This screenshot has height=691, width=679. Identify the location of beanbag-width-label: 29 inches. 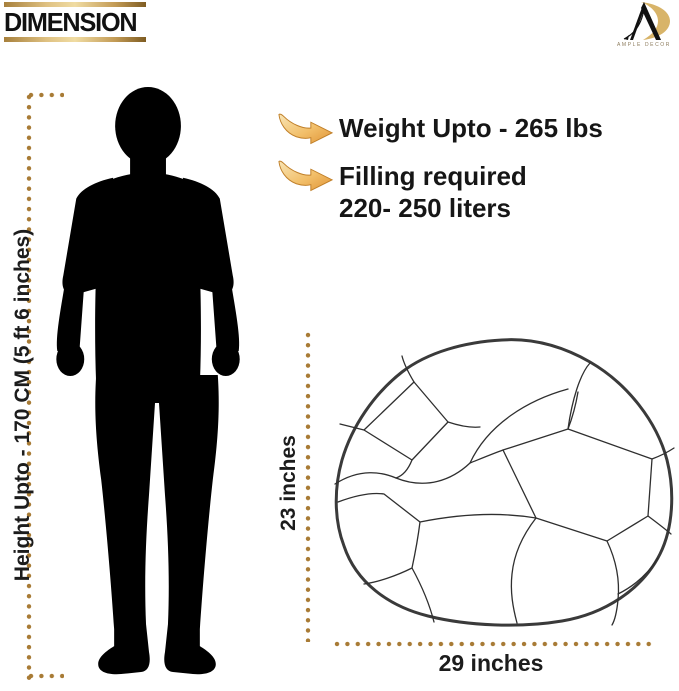
(491, 663).